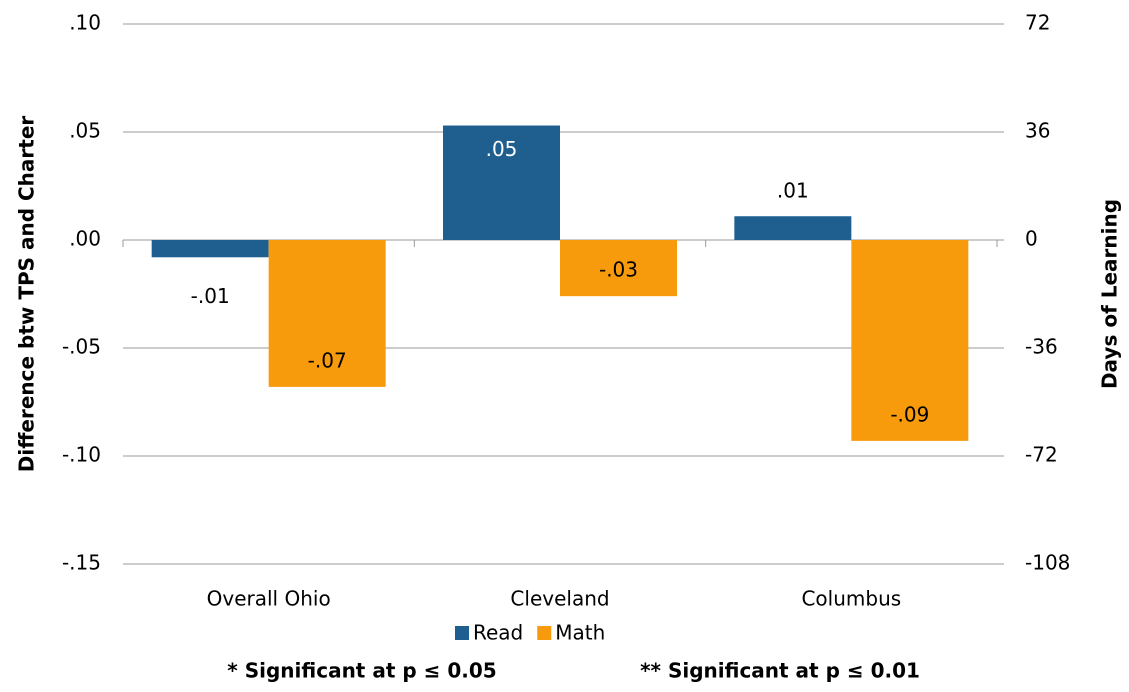 This screenshot has height=692, width=1129. What do you see at coordinates (327, 360) in the screenshot?
I see `data-label: -.07` at bounding box center [327, 360].